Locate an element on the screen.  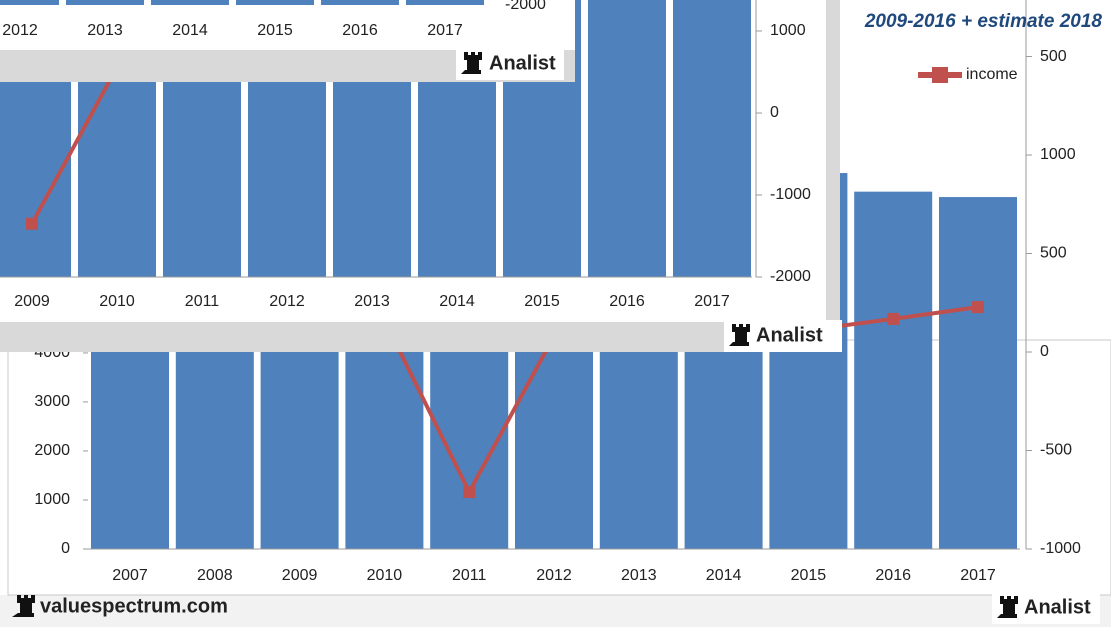
y-tick-label: 0 is located at coordinates (65, 548).